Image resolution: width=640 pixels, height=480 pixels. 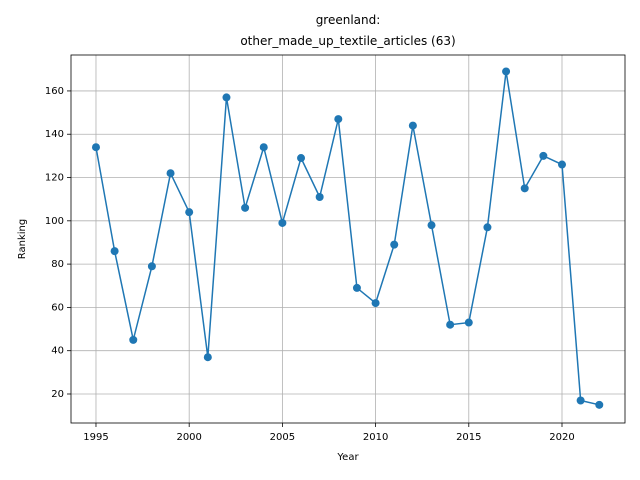 What do you see at coordinates (282, 437) in the screenshot?
I see `x-tick-label: 2005` at bounding box center [282, 437].